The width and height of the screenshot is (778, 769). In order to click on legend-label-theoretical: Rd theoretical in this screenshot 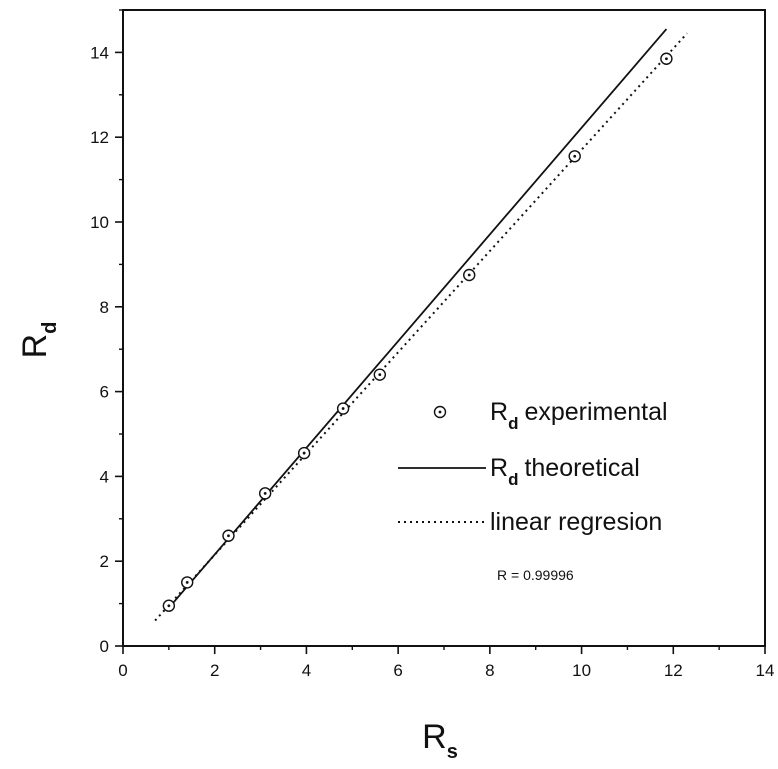, I will do `click(565, 471)`.